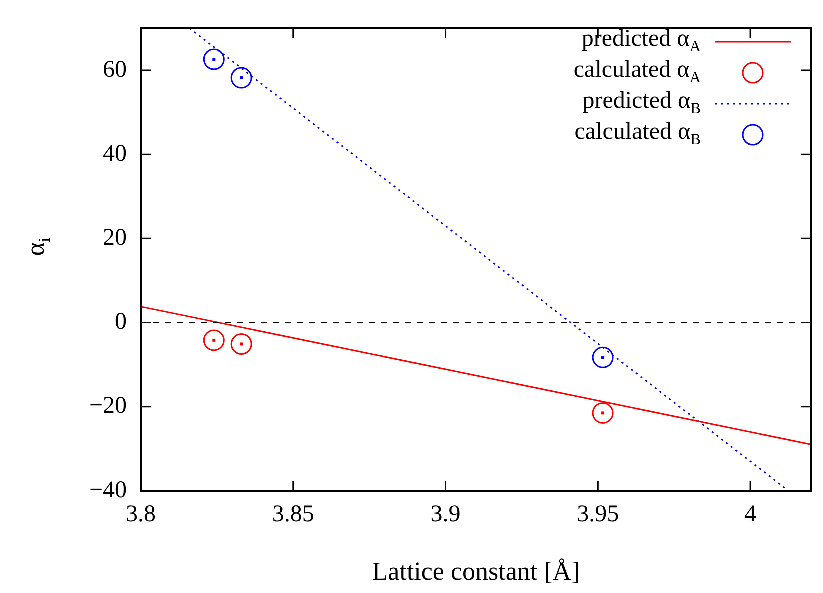 This screenshot has height=593, width=823. I want to click on legend-label: calculated α$_{B}$, so click(637, 134).